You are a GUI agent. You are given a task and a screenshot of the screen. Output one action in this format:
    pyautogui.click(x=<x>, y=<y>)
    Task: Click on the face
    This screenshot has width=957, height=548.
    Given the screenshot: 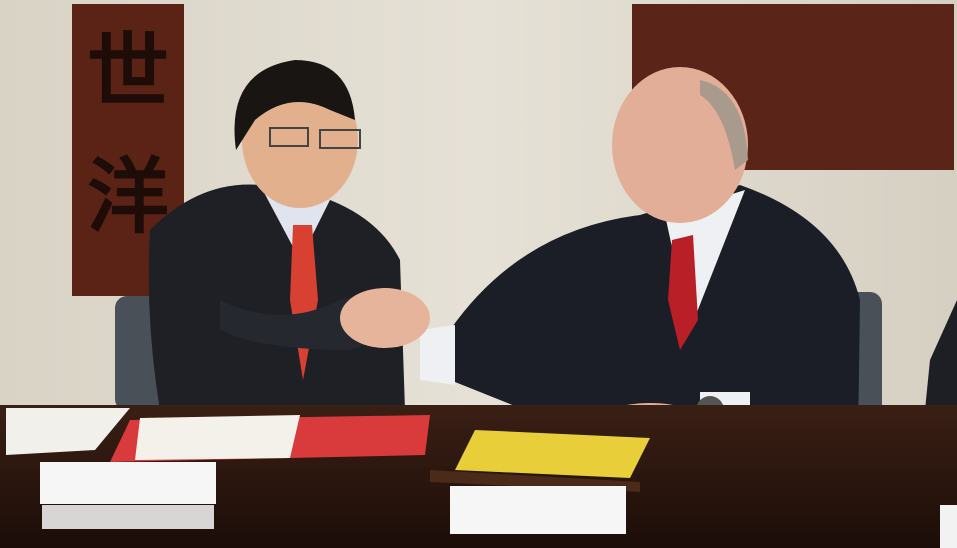 What is the action you would take?
    pyautogui.click(x=680, y=145)
    